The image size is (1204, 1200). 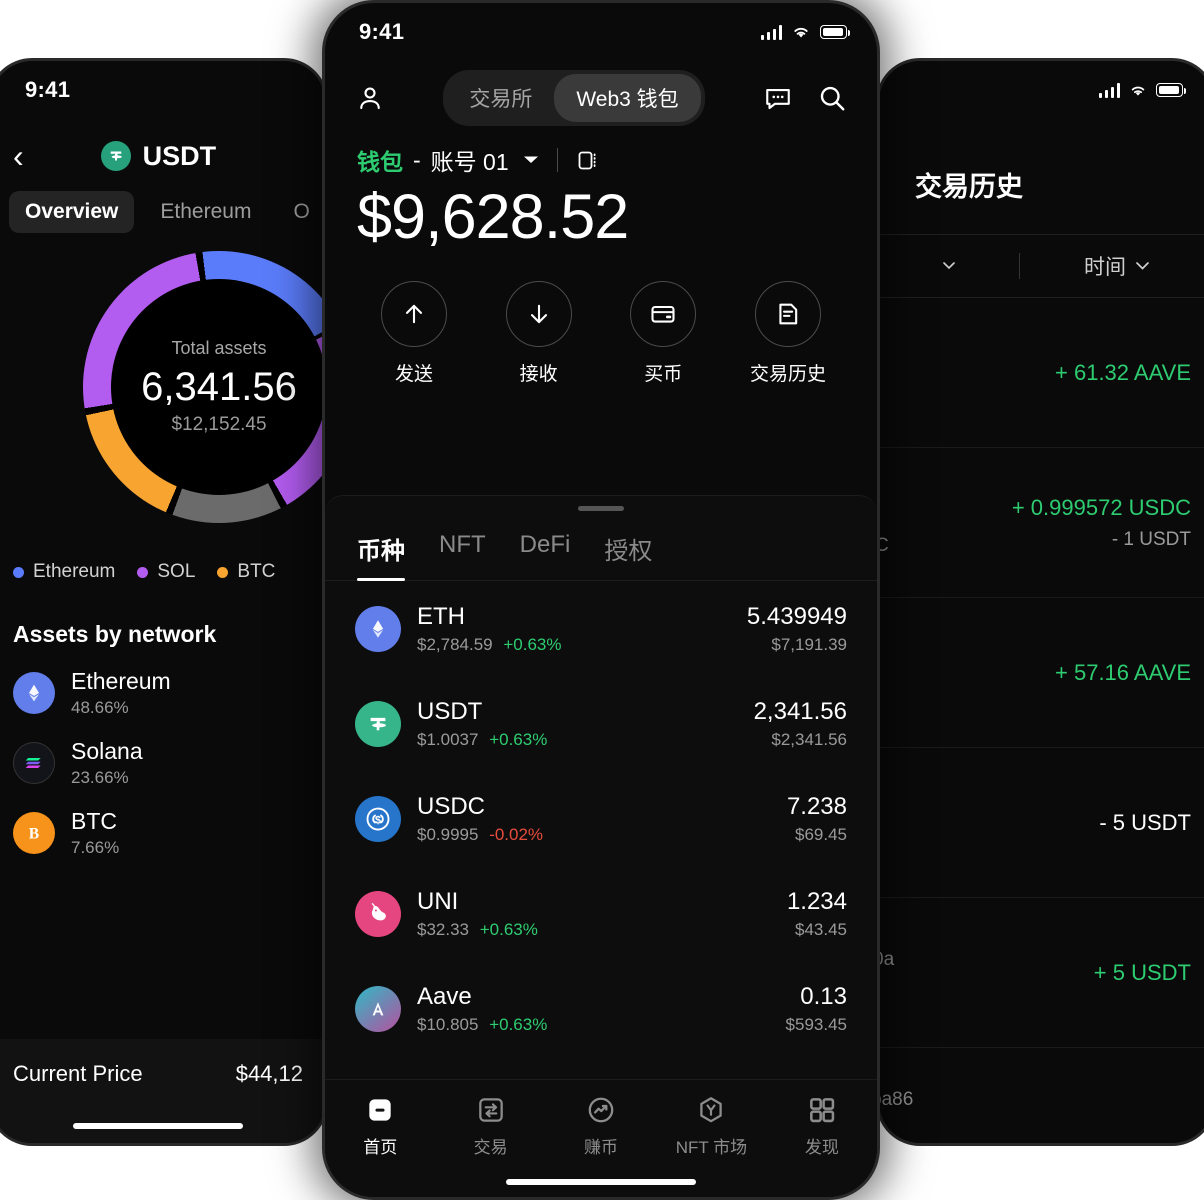 What do you see at coordinates (162, 90) in the screenshot?
I see `left-status-bar: 9:41` at bounding box center [162, 90].